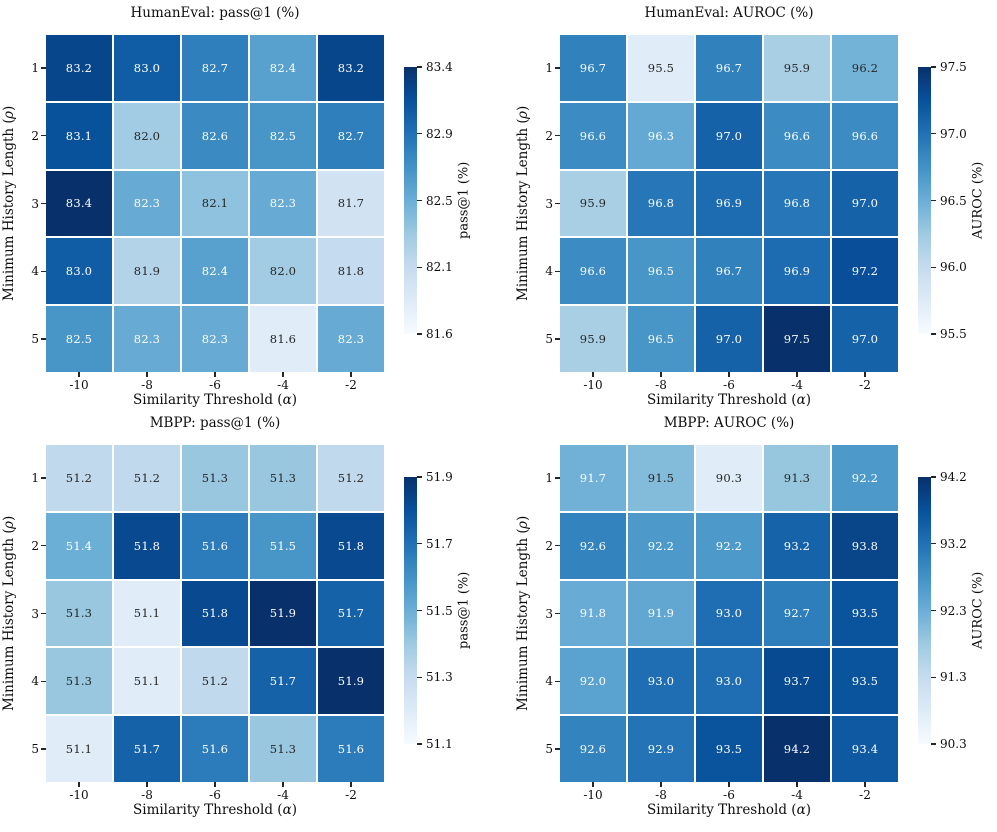 The height and width of the screenshot is (832, 997). What do you see at coordinates (147, 135) in the screenshot?
I see `heatmap-cell: 82.0` at bounding box center [147, 135].